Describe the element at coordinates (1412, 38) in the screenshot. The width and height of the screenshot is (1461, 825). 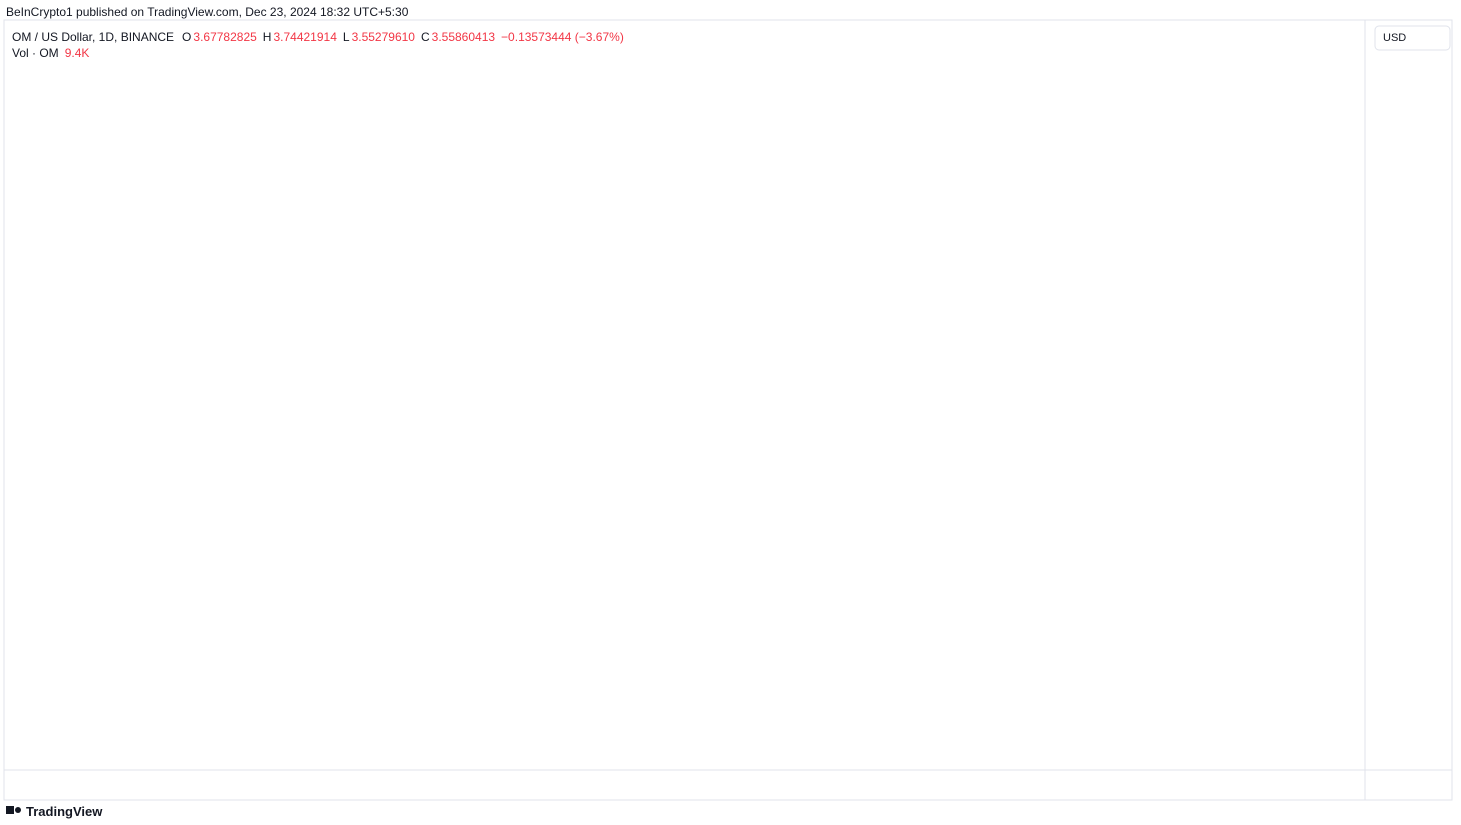
I see `currency-box` at that location.